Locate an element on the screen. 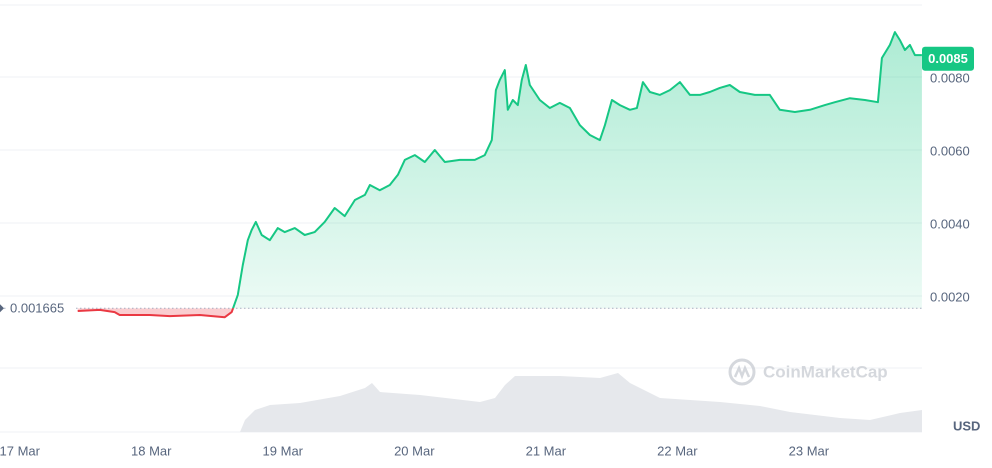 Image resolution: width=992 pixels, height=468 pixels. baseline-label-bg is located at coordinates (41, 308).